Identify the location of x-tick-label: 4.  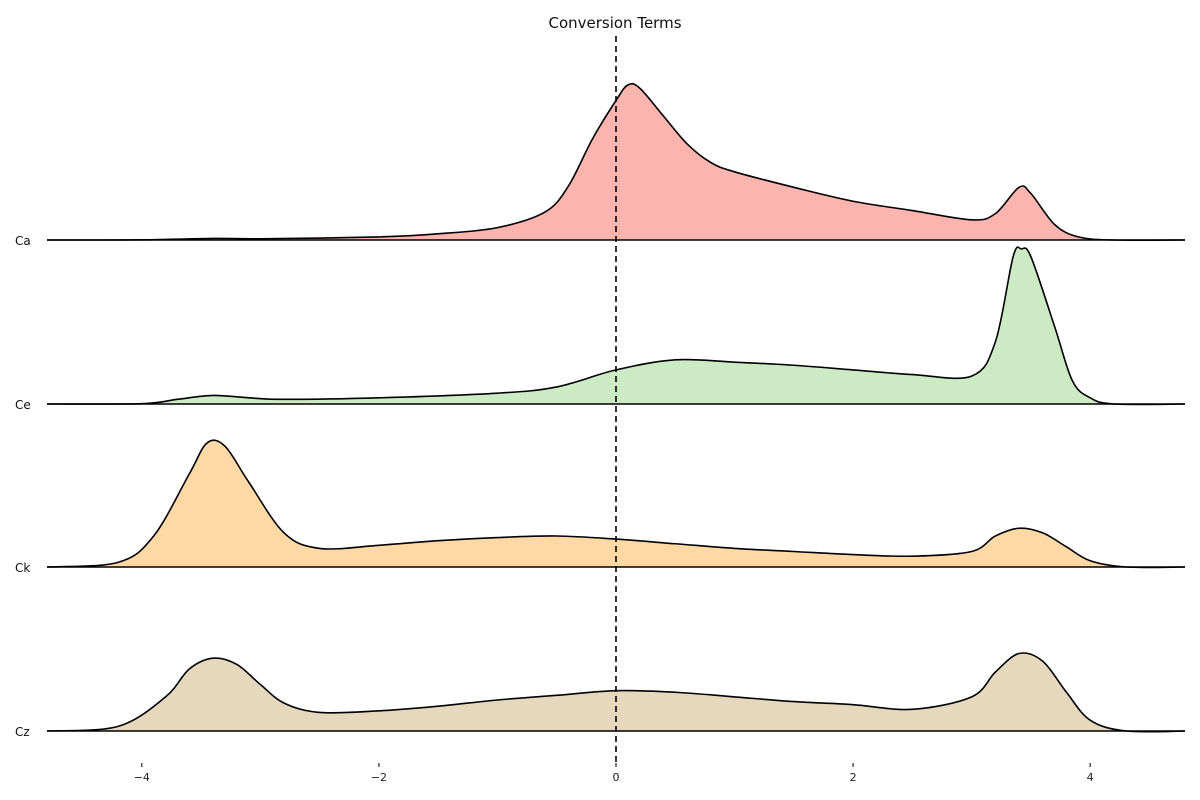
(1090, 777).